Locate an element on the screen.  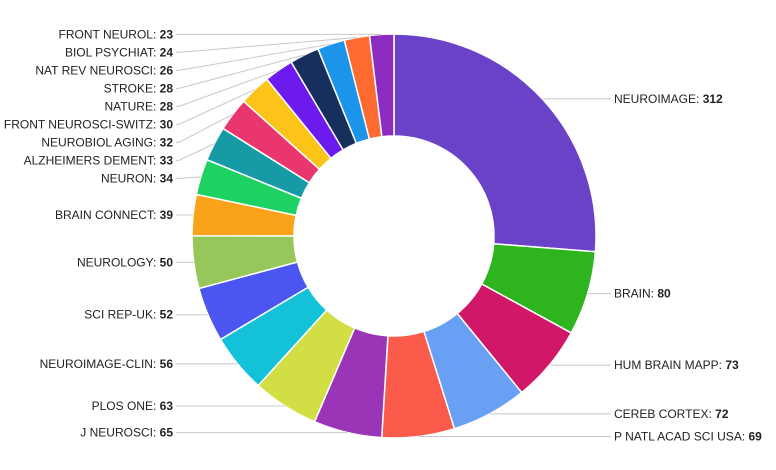
slice-label-name: ALZHEIMERS DEMENT: is located at coordinates (92, 160).